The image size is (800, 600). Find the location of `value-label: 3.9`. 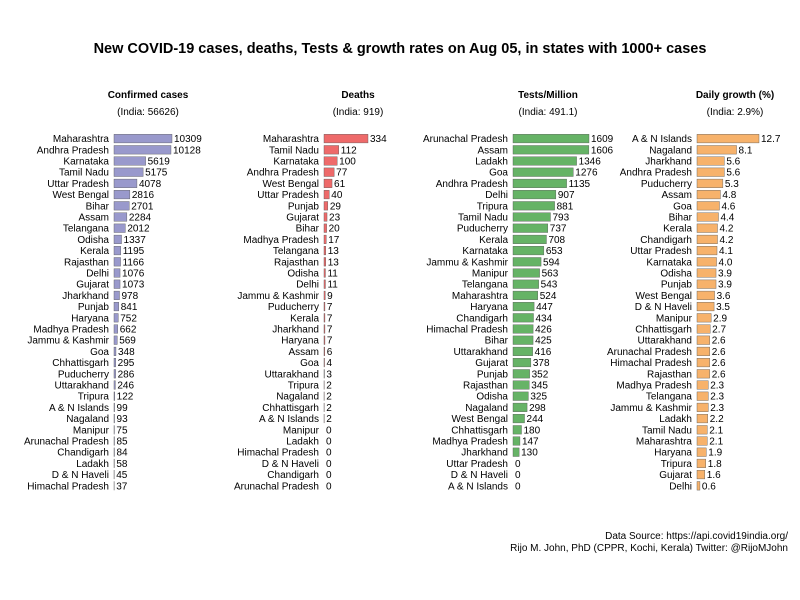

value-label: 3.9 is located at coordinates (725, 285).